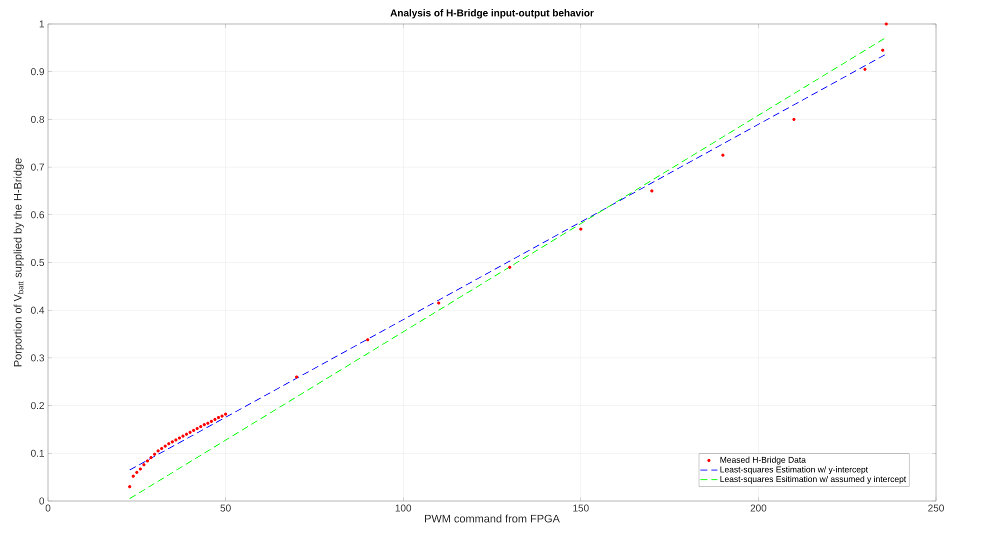 The image size is (984, 534). What do you see at coordinates (492, 13) in the screenshot?
I see `chart-title: Analysis of H-Bridge input-output behavior` at bounding box center [492, 13].